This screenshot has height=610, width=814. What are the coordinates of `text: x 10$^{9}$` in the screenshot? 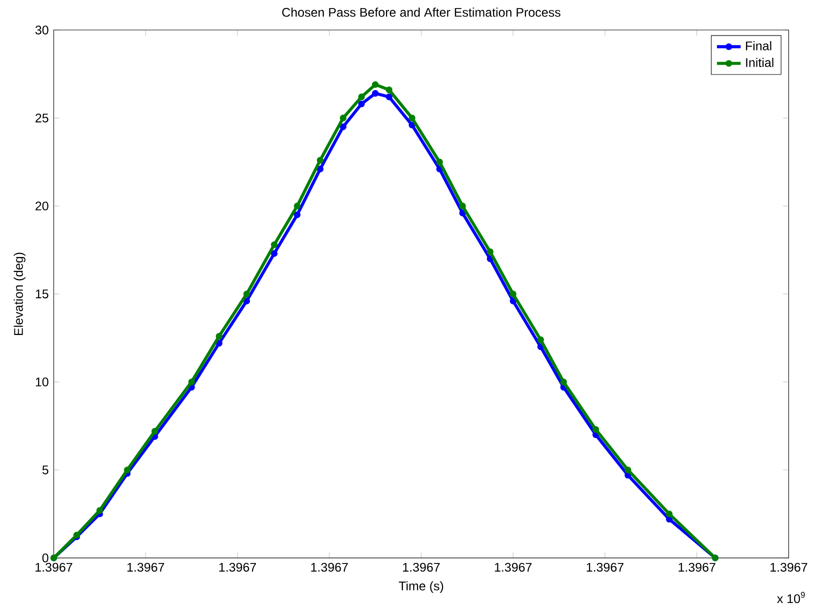 It's located at (791, 598).